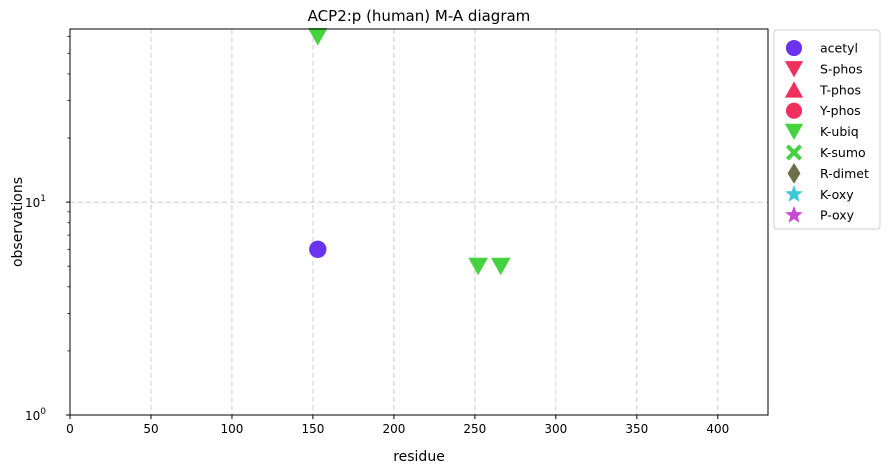  What do you see at coordinates (18, 222) in the screenshot?
I see `y-axis-label: observations` at bounding box center [18, 222].